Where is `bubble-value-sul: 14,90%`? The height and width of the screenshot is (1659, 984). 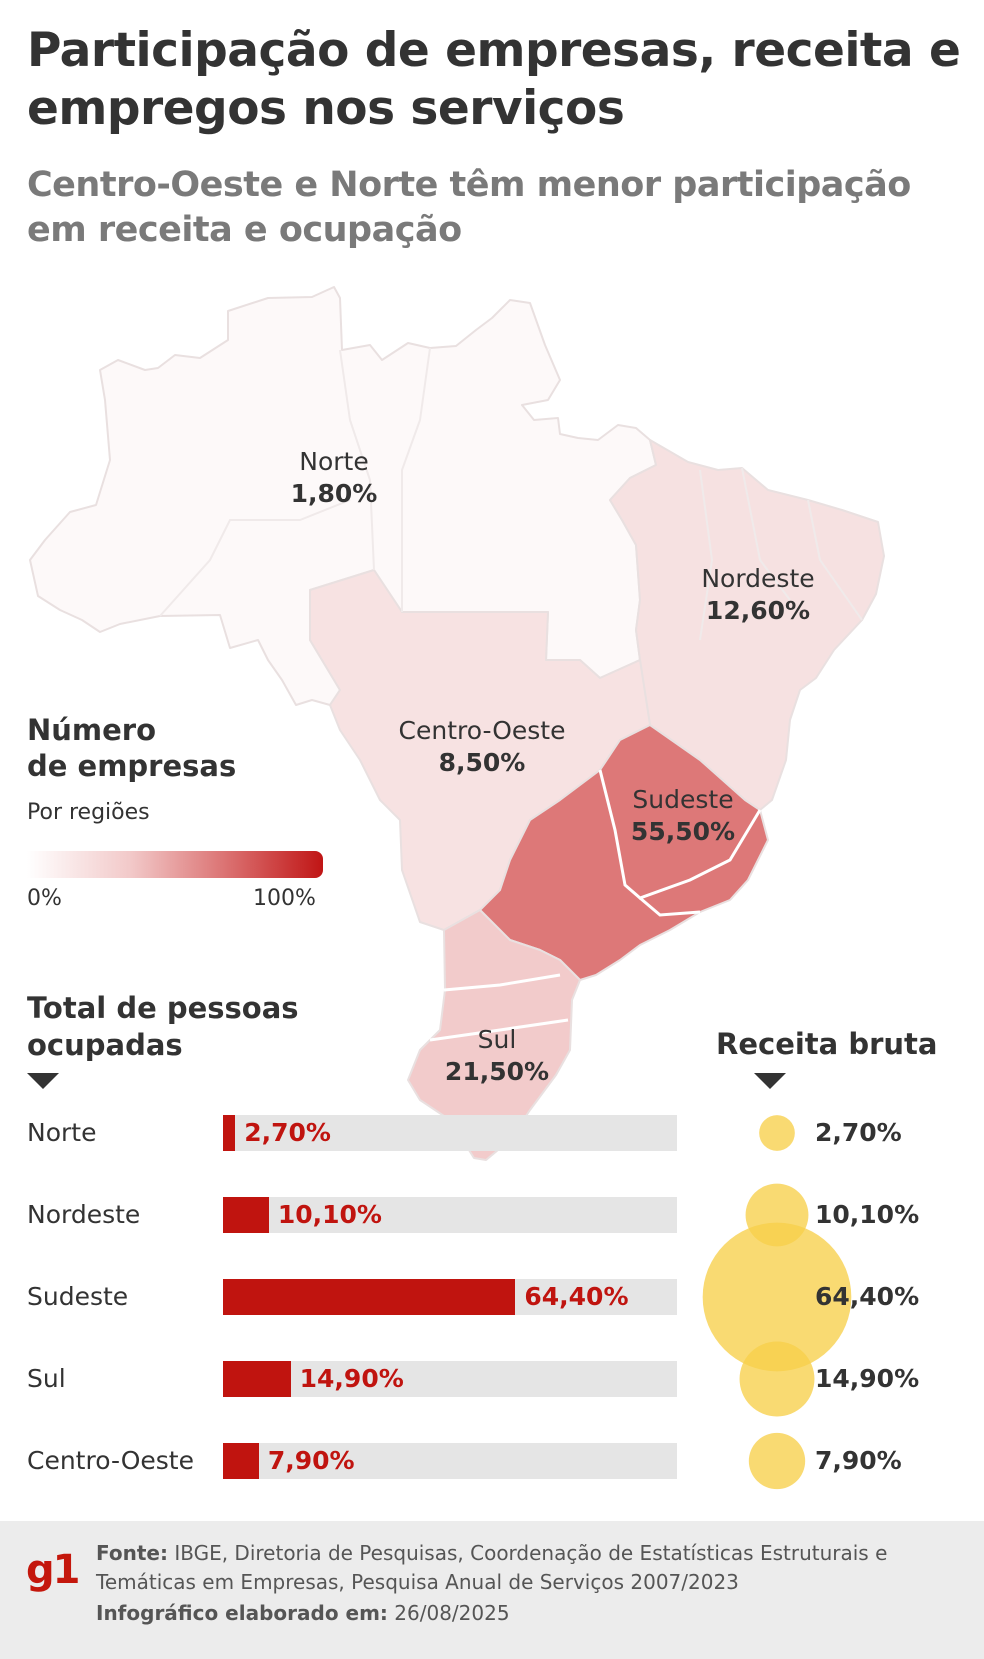 bubble-value-sul: 14,90% is located at coordinates (867, 1378).